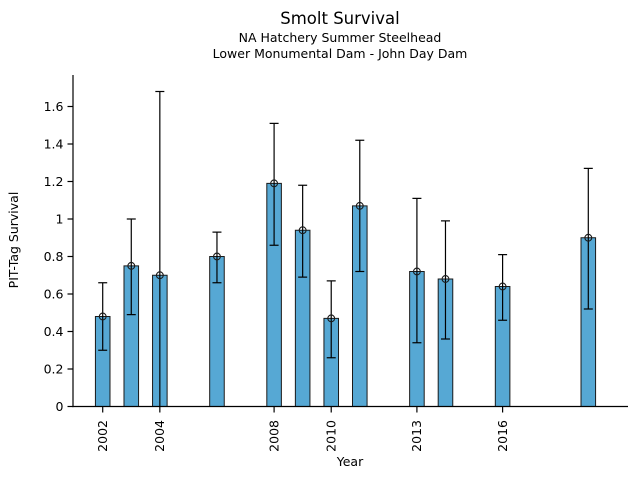 The image size is (640, 480). I want to click on point-marker-2006, so click(217, 256).